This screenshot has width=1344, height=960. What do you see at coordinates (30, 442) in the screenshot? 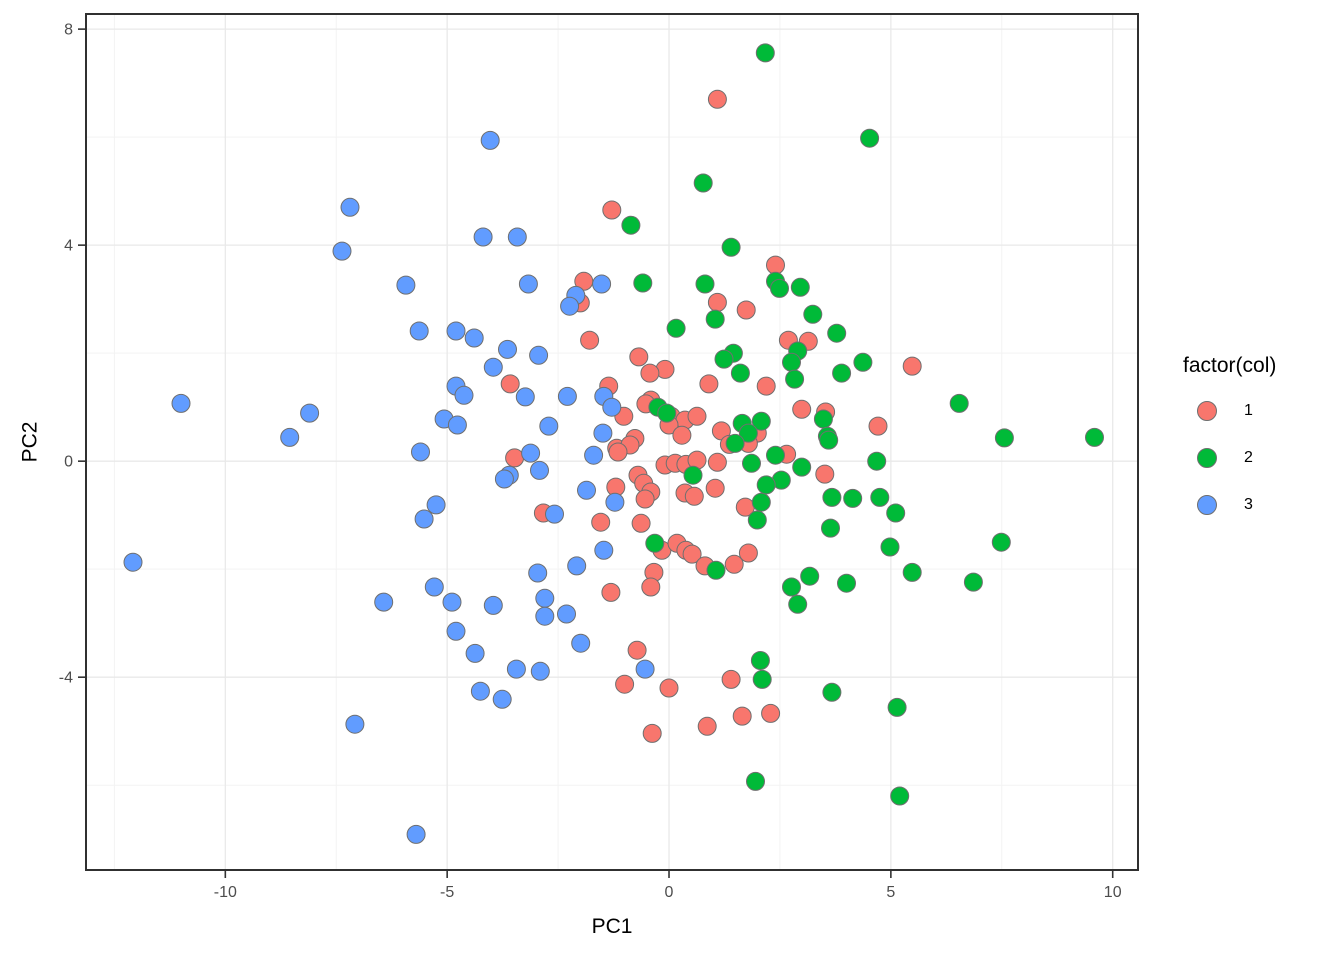
I see `y-axis-title: PC2` at bounding box center [30, 442].